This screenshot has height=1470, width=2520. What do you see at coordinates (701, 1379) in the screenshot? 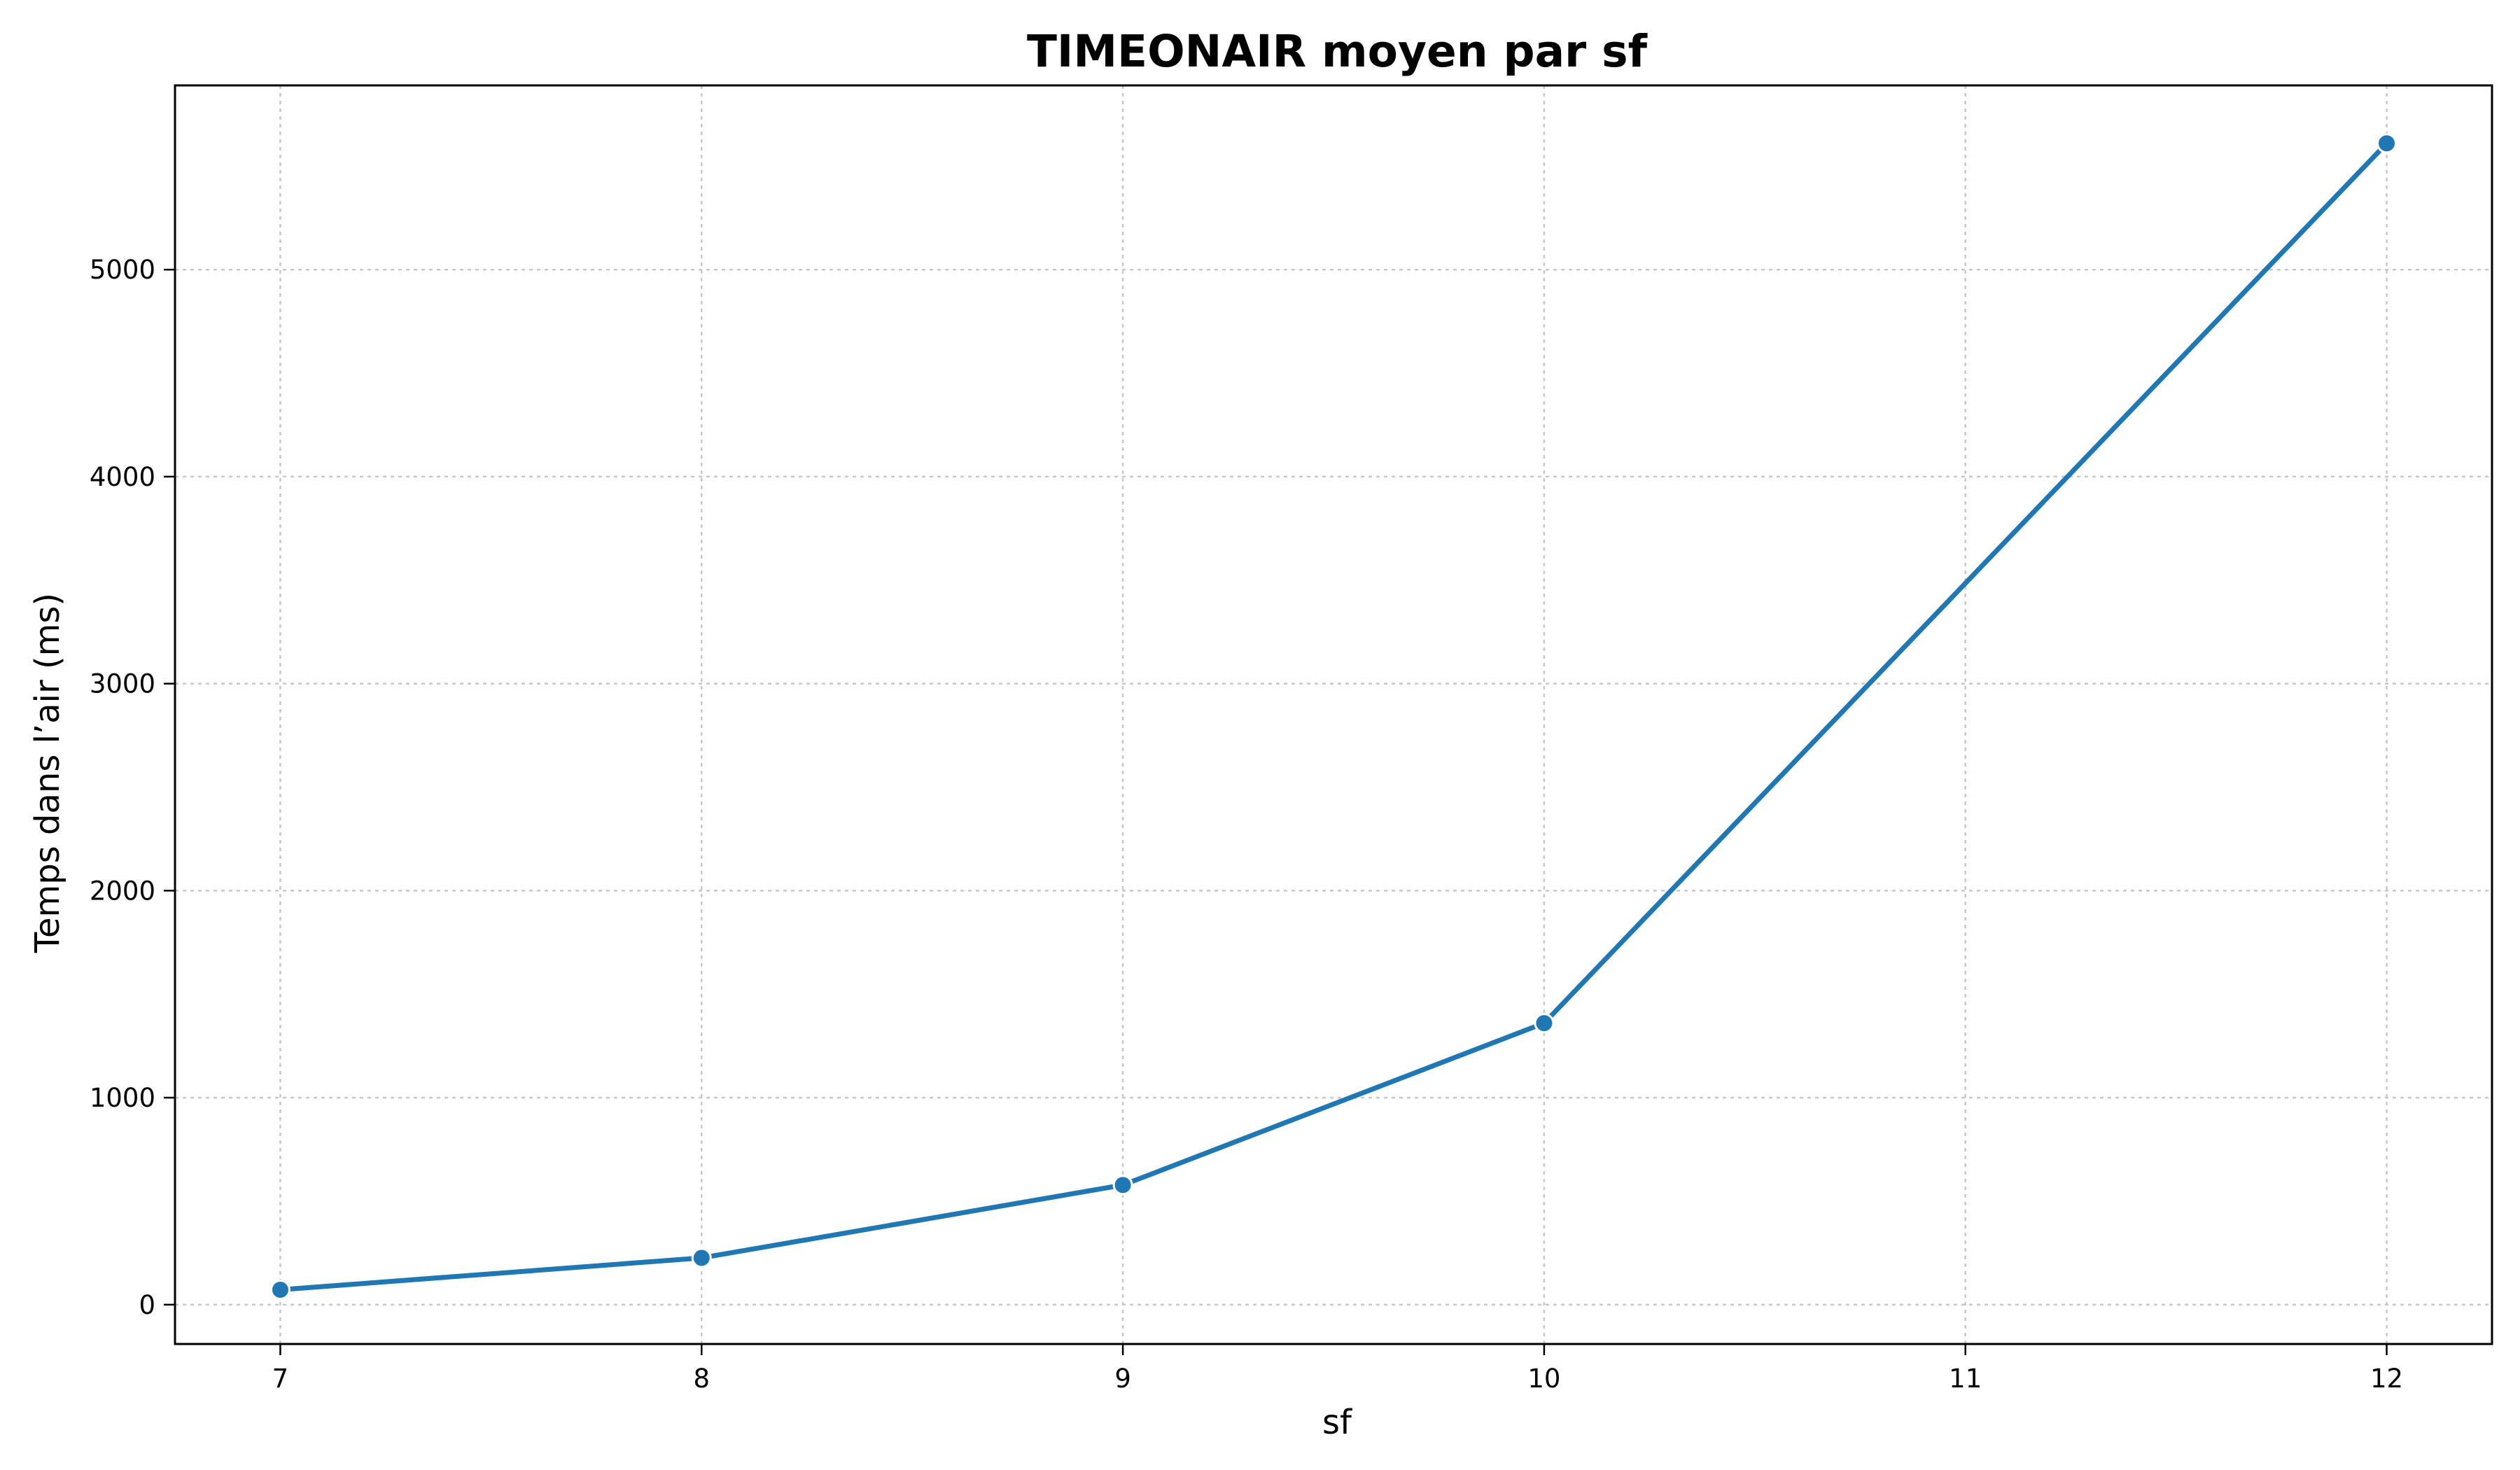
I see `x-tick-label: 8` at bounding box center [701, 1379].